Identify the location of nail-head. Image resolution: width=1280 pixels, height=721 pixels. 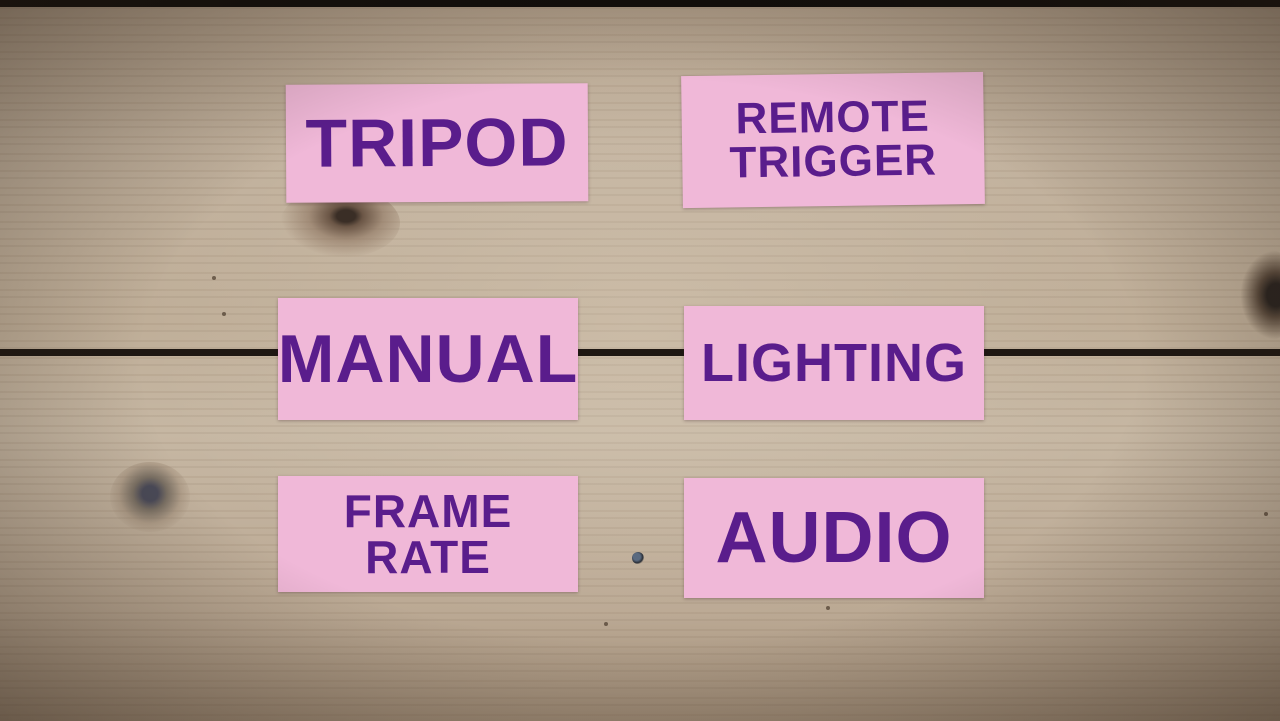
(638, 558).